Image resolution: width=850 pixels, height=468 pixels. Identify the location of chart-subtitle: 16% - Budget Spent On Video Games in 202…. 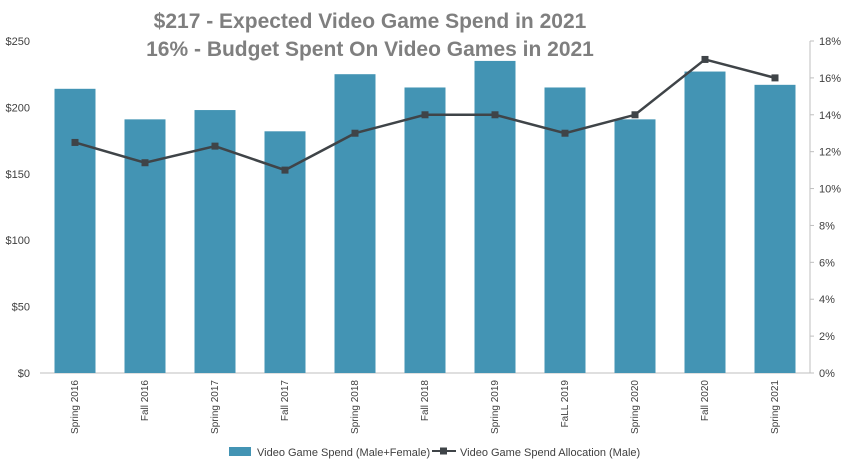
(370, 49).